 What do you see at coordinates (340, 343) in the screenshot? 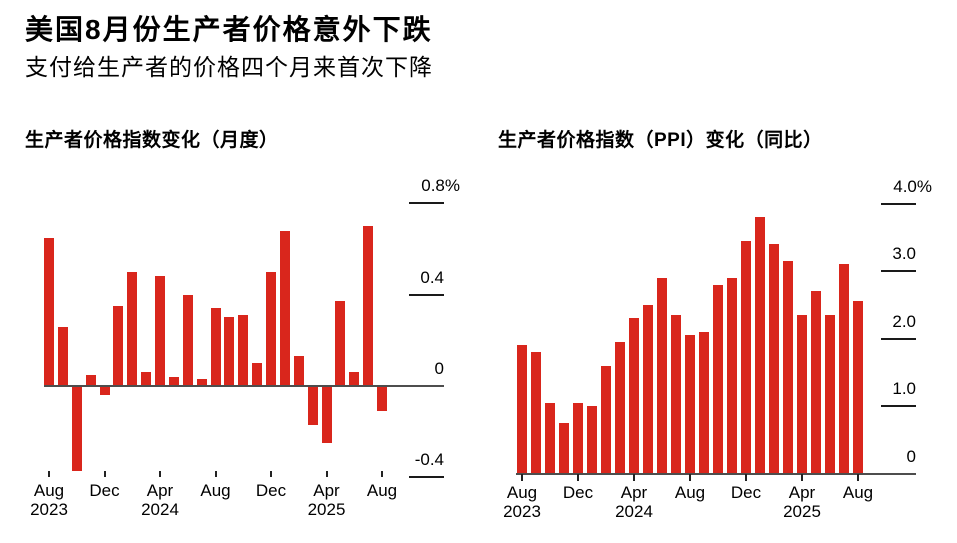
I see `bar-may-2025` at bounding box center [340, 343].